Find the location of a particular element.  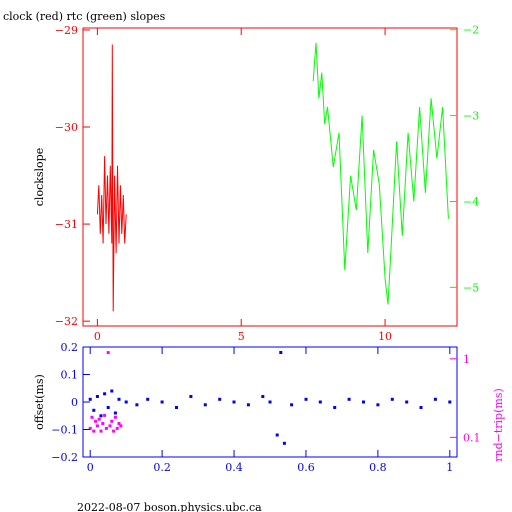

offset-x-tick-label-0: 0 is located at coordinates (90, 467).